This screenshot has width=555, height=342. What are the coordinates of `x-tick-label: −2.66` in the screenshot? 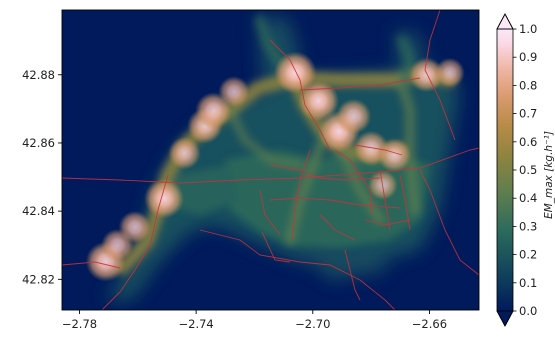 It's located at (429, 324).